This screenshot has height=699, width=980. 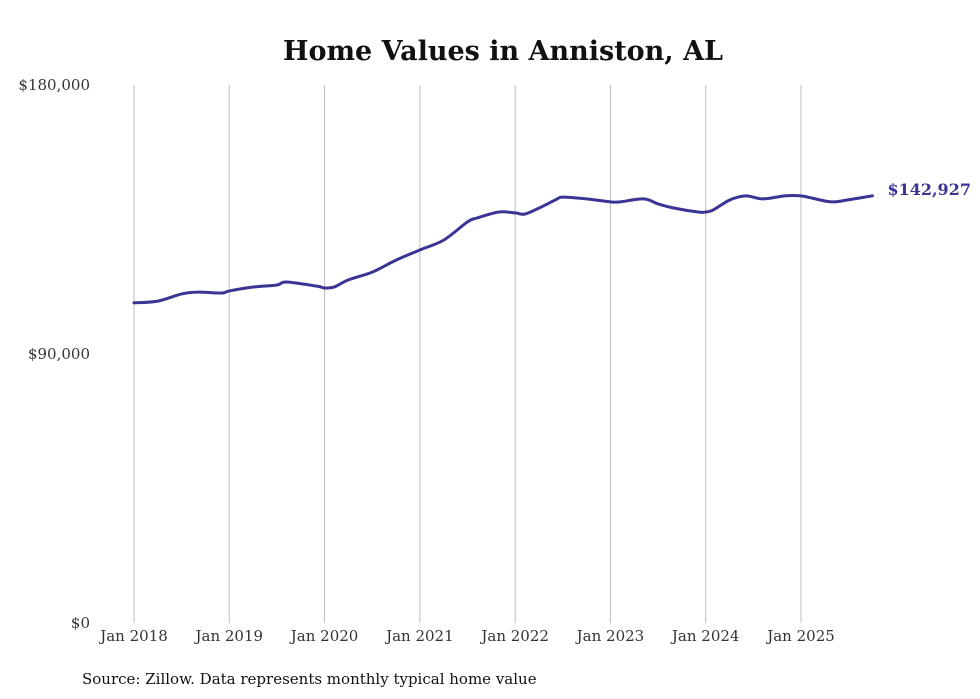 I want to click on y-axis: $0 $90,000 $180,000, so click(x=54, y=354).